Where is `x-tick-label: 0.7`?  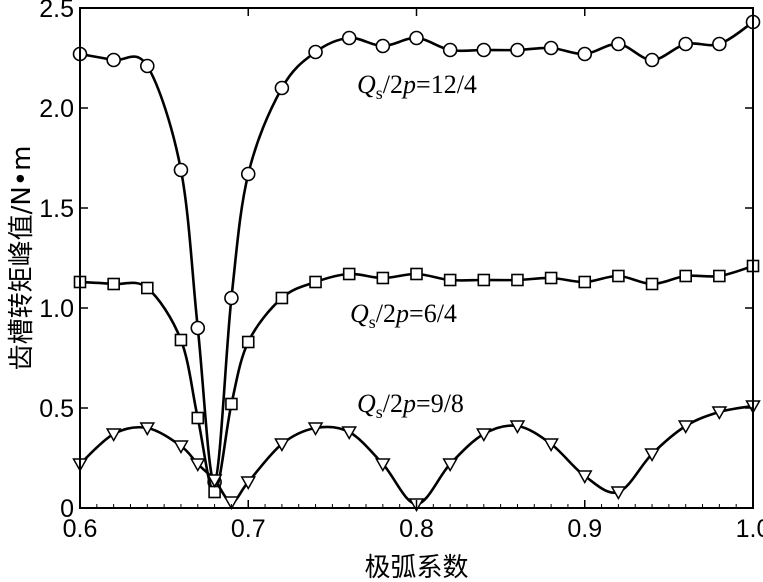
x-tick-label: 0.7 is located at coordinates (248, 529).